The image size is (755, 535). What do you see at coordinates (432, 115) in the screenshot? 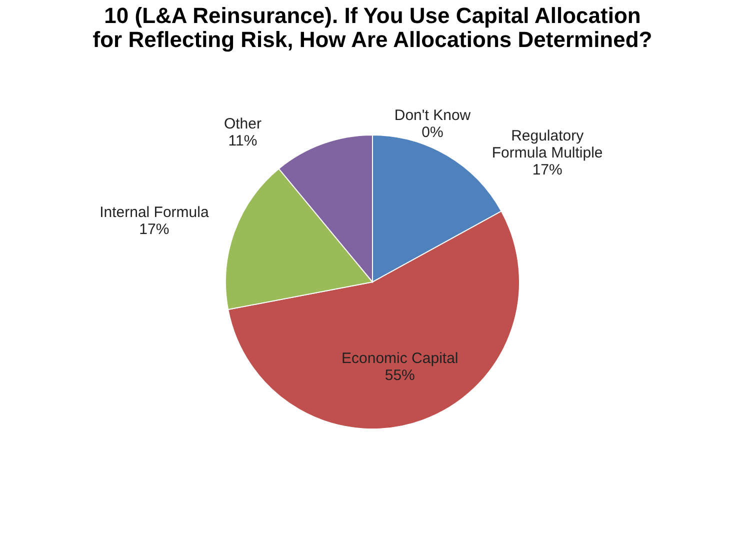
I see `category-label: Don't Know` at bounding box center [432, 115].